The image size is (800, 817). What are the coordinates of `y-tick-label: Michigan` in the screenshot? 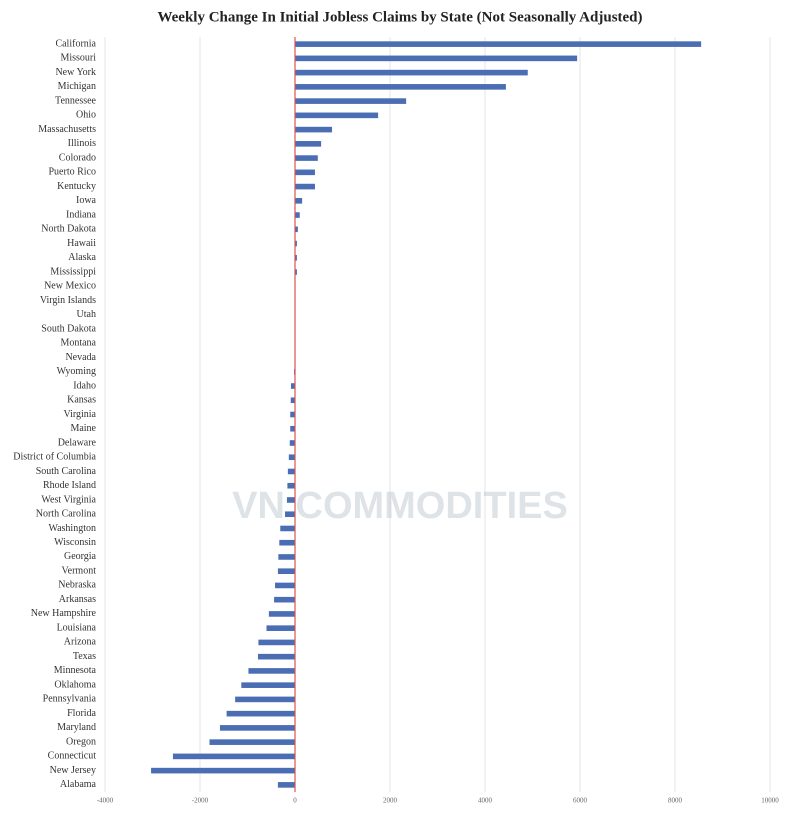 It's located at (77, 86).